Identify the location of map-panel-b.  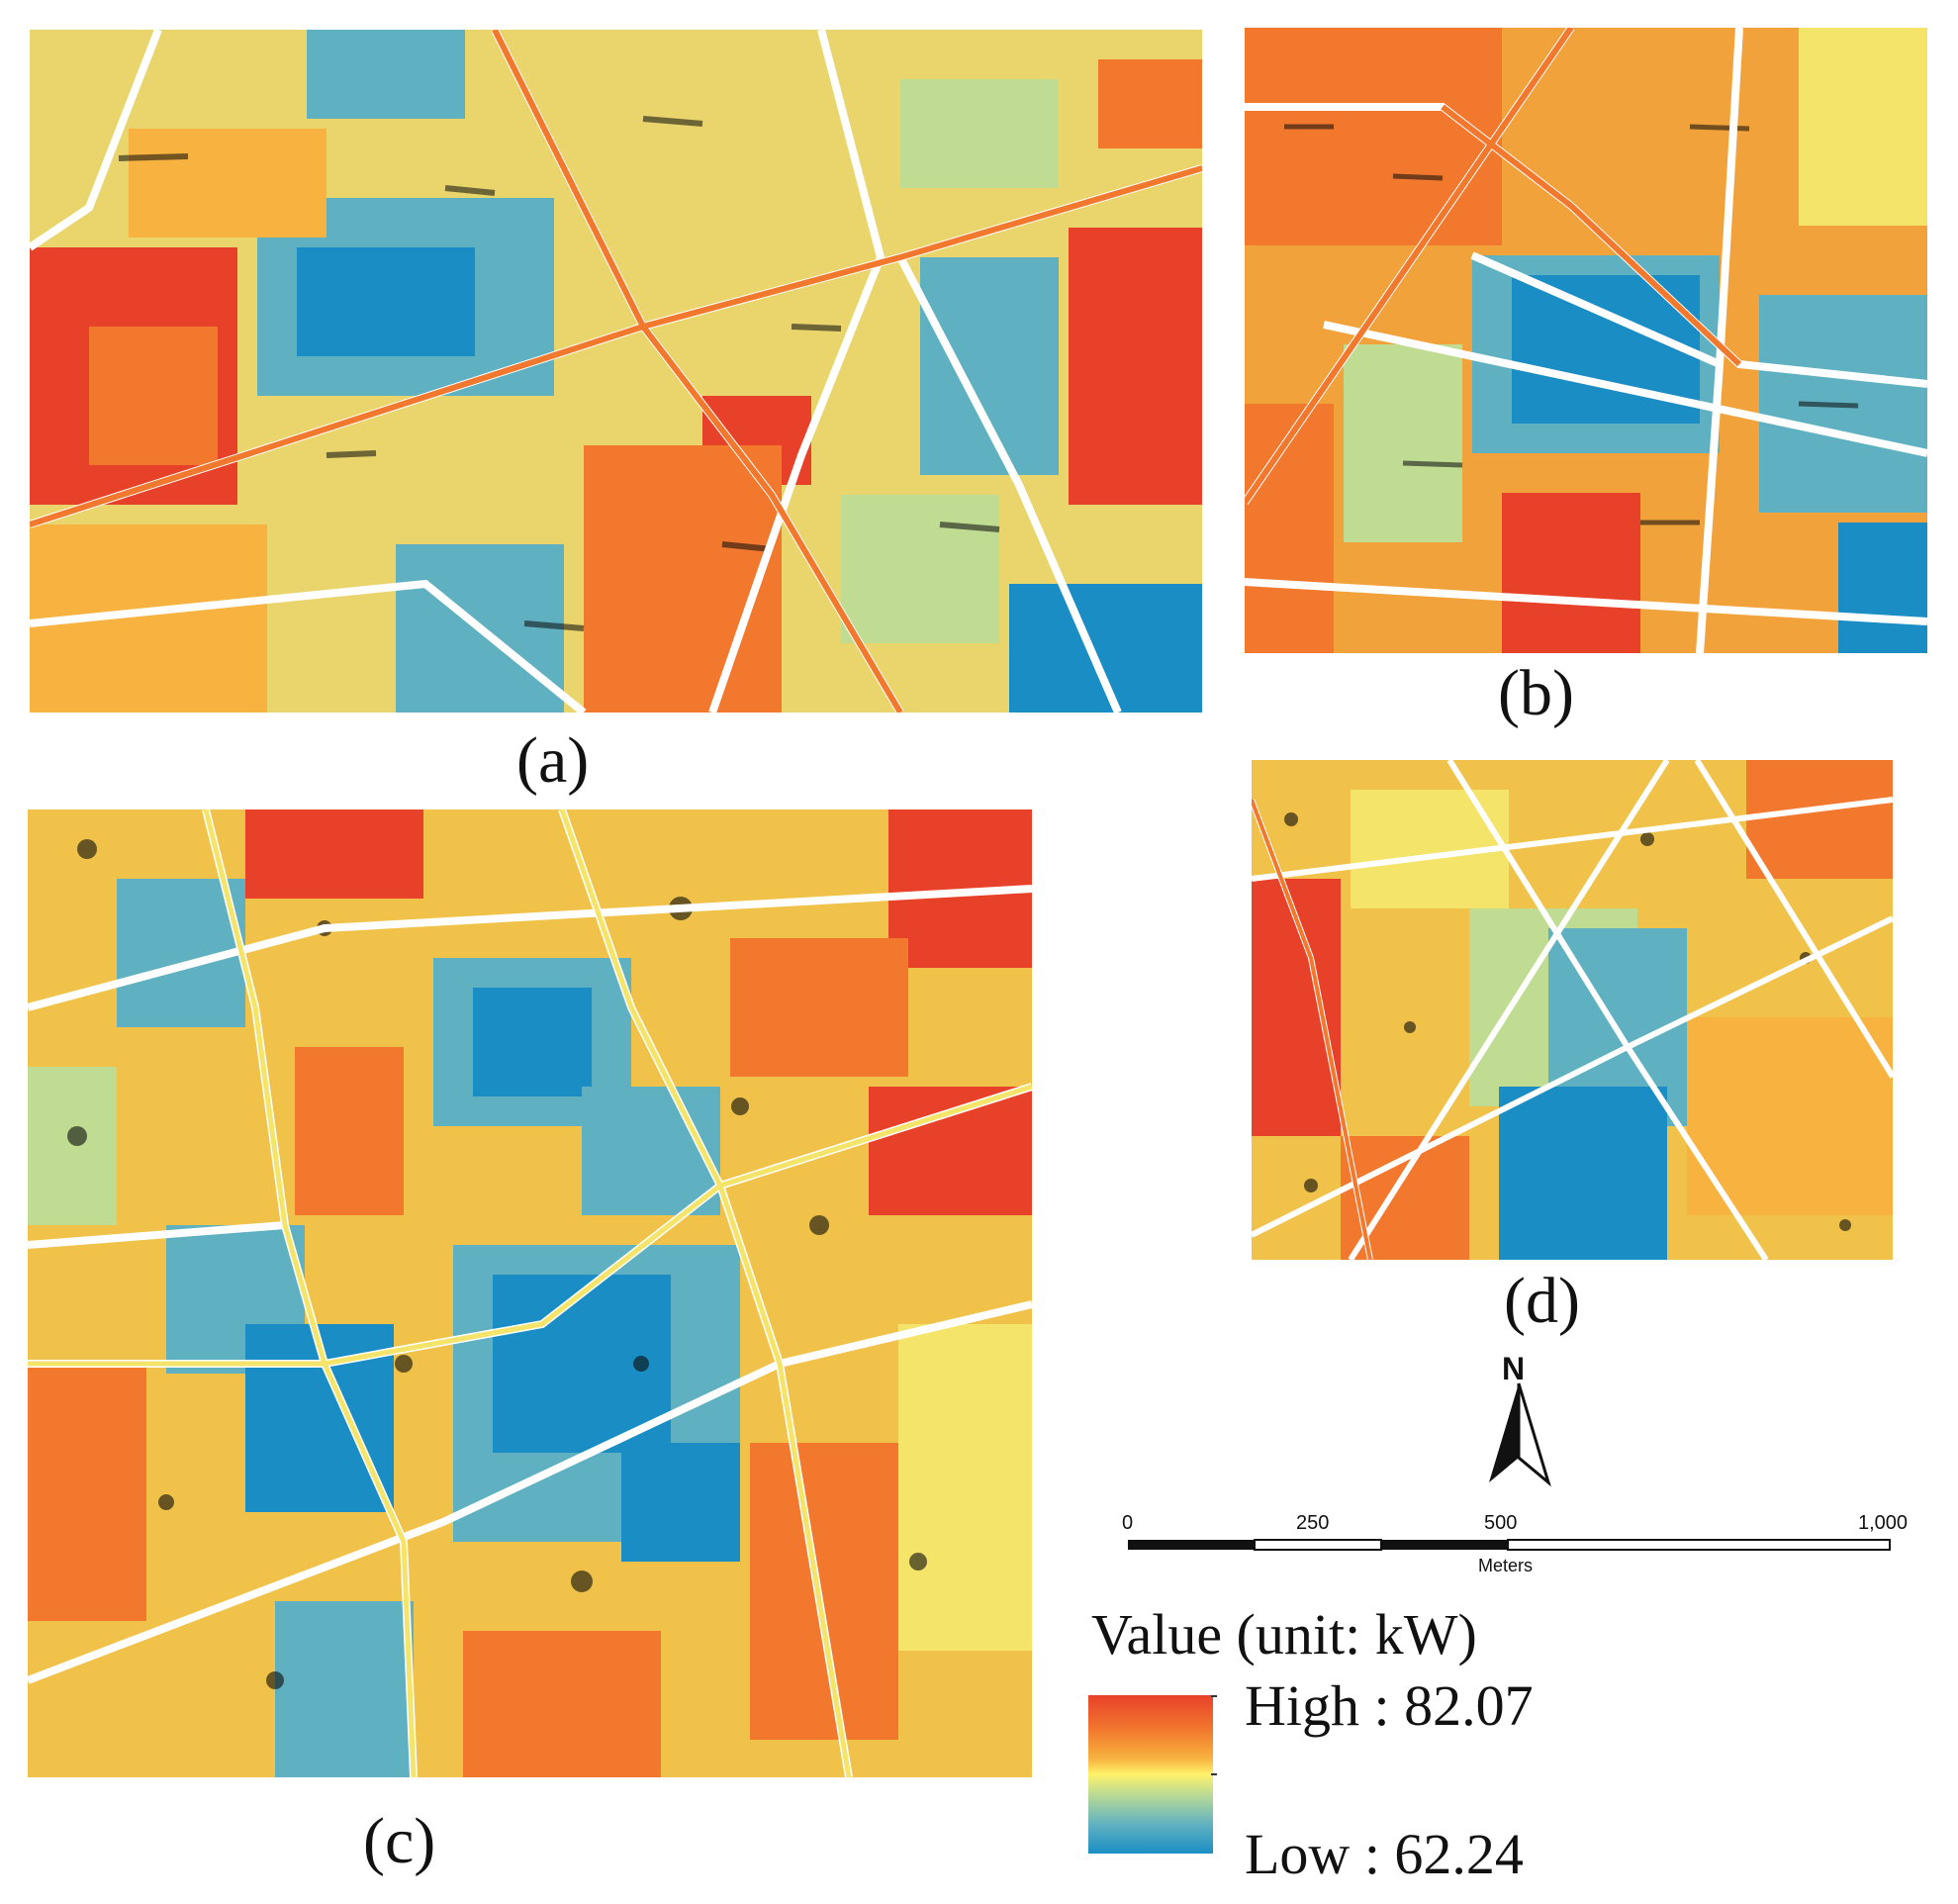
(1586, 340).